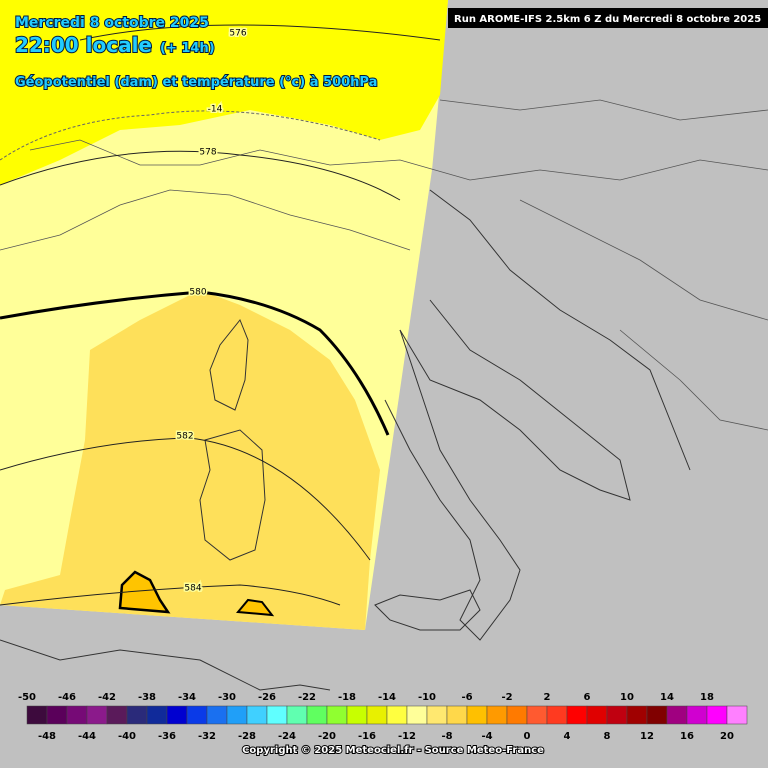 This screenshot has width=768, height=768. What do you see at coordinates (47, 736) in the screenshot?
I see `colorbar-label: -48` at bounding box center [47, 736].